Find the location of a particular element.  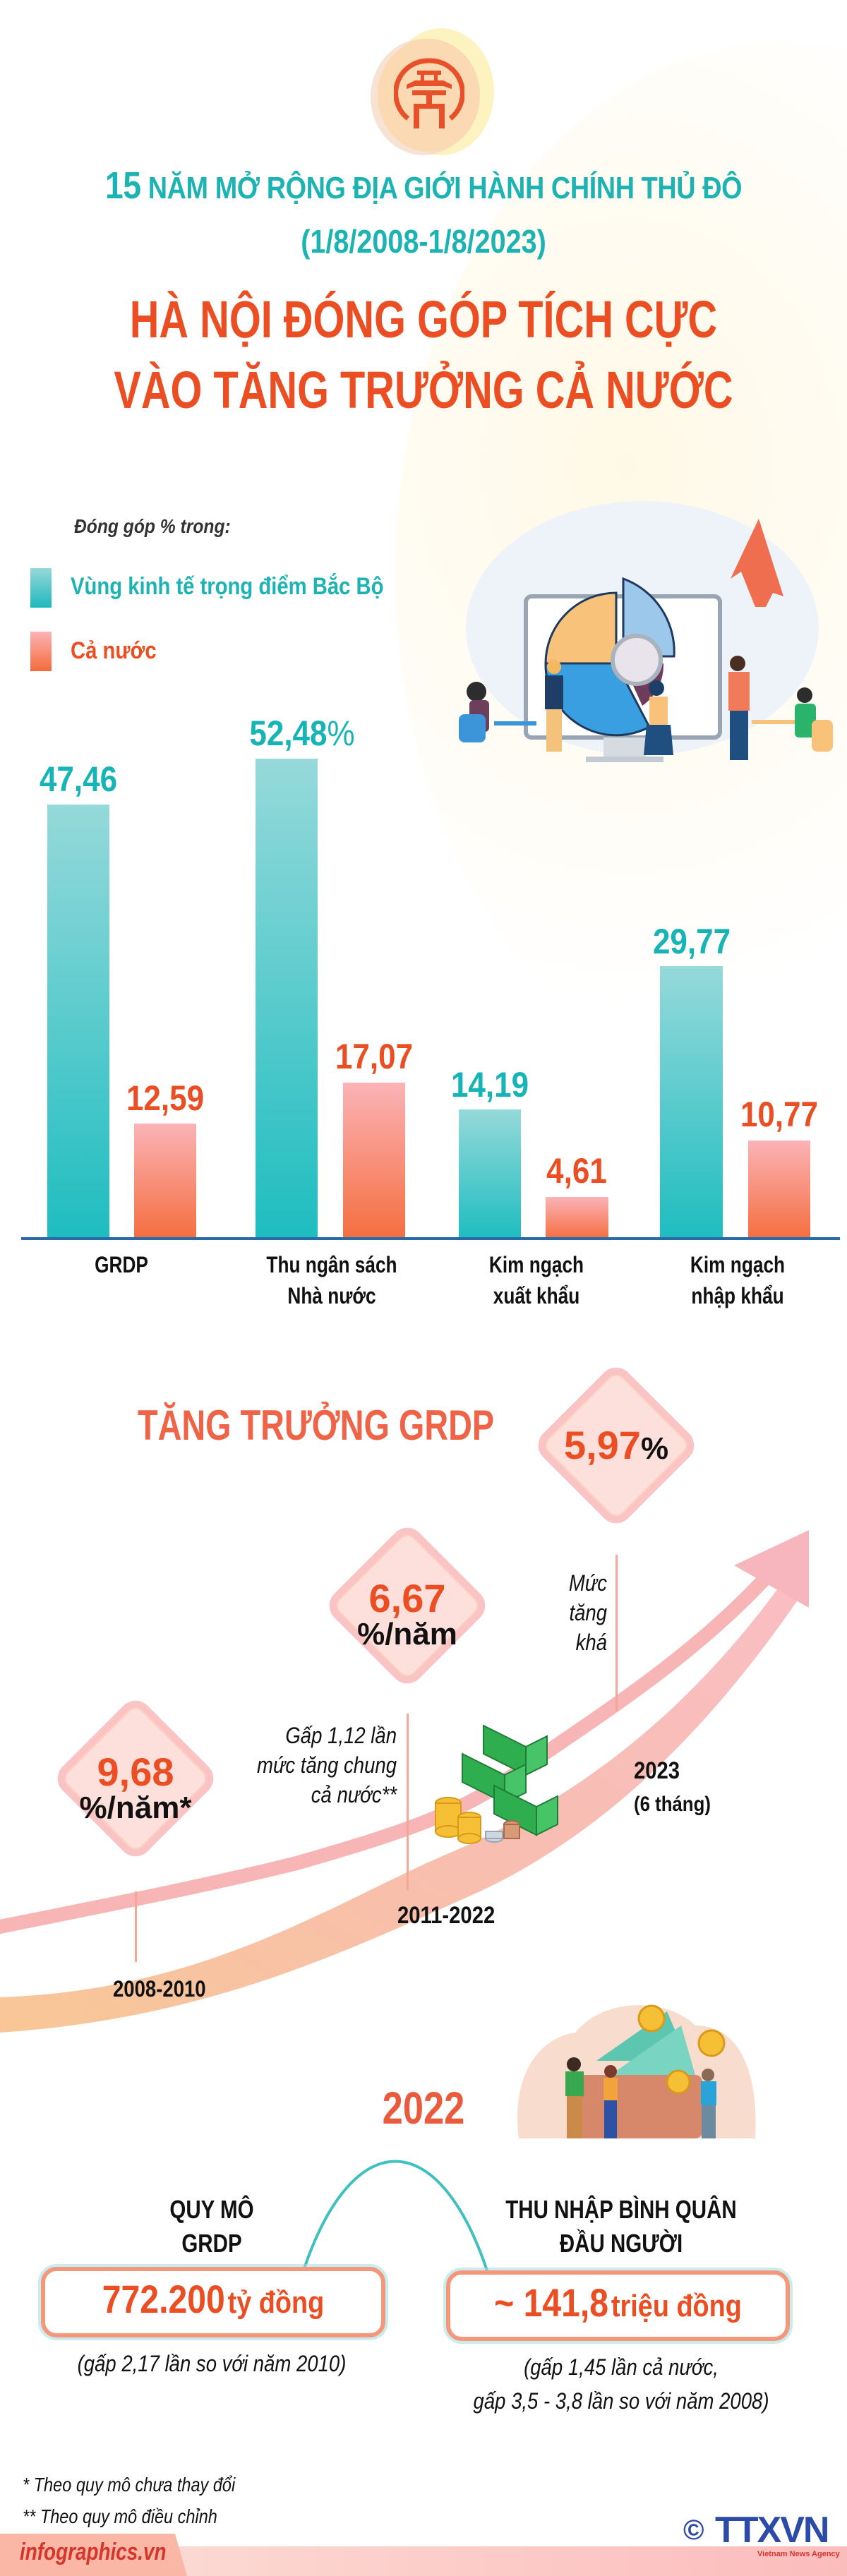

note-2011-2022: Gấp 1,12 lần mức tăng chung cả nước** is located at coordinates (327, 1765).